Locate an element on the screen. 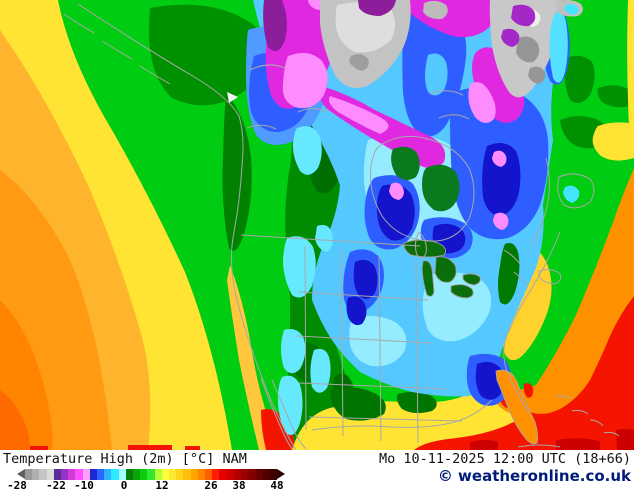  gulf-coastline-border is located at coordinates (402, 415).